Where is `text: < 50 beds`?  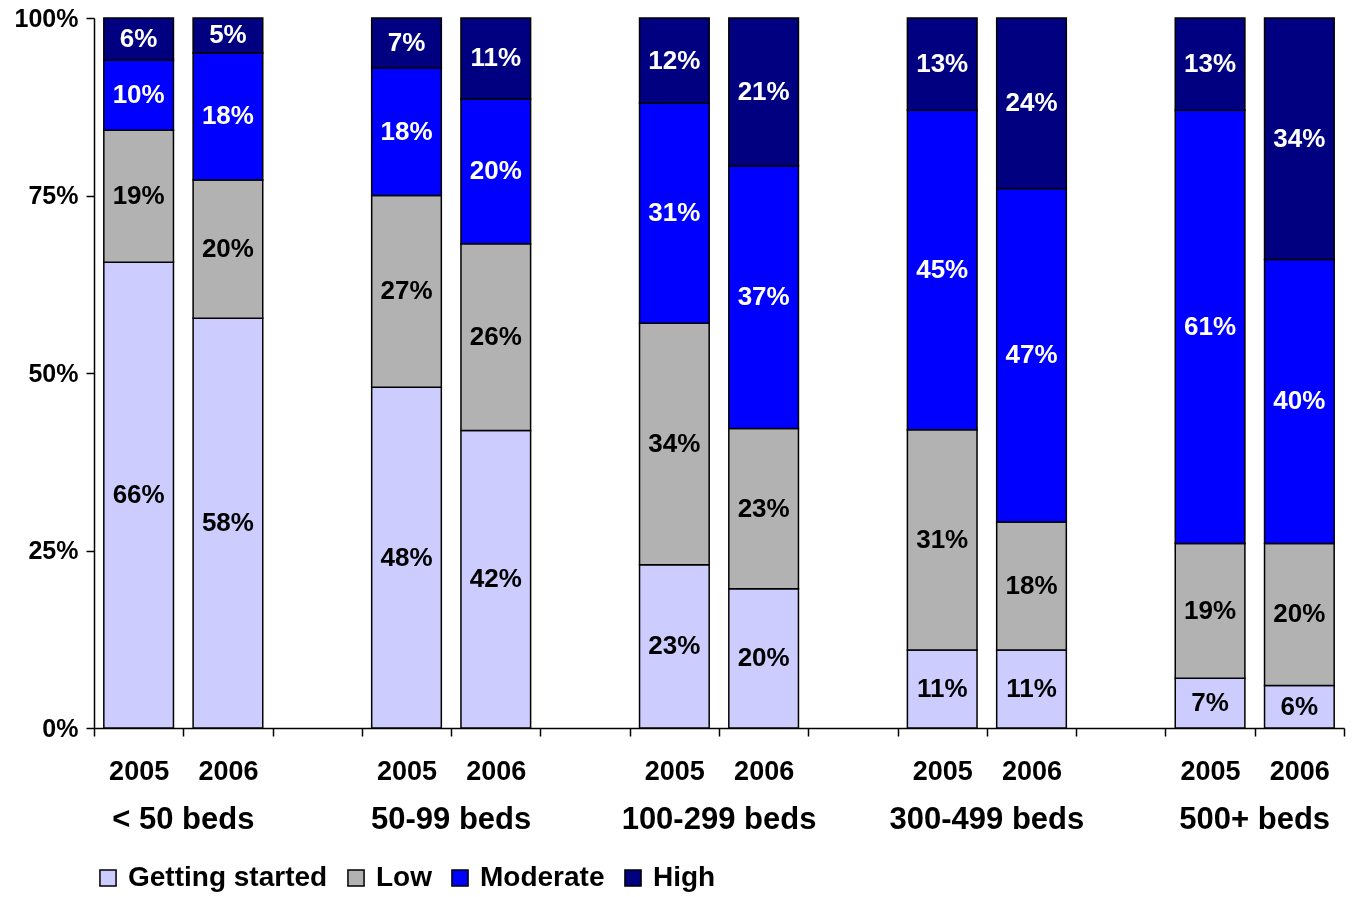
text: < 50 beds is located at coordinates (183, 818).